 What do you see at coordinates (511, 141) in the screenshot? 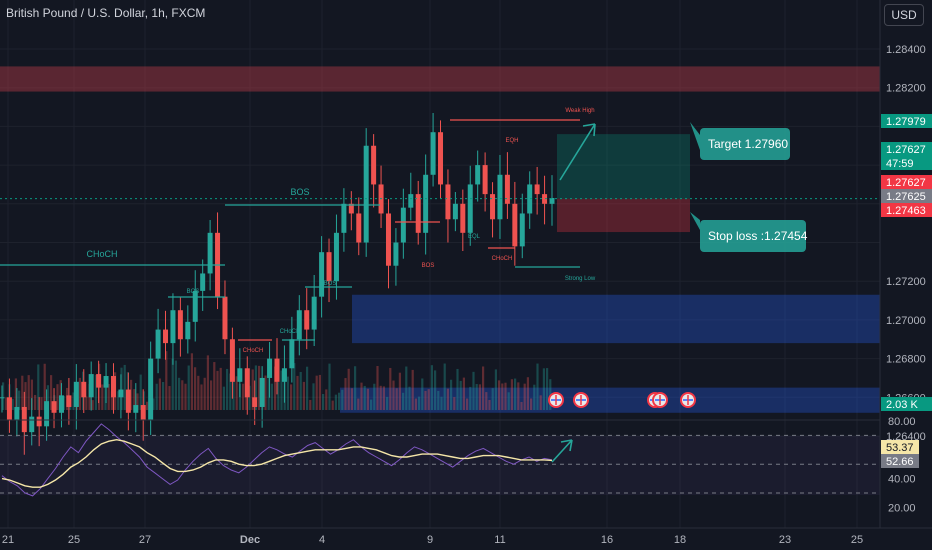
I see `structure-label: EQH` at bounding box center [511, 141].